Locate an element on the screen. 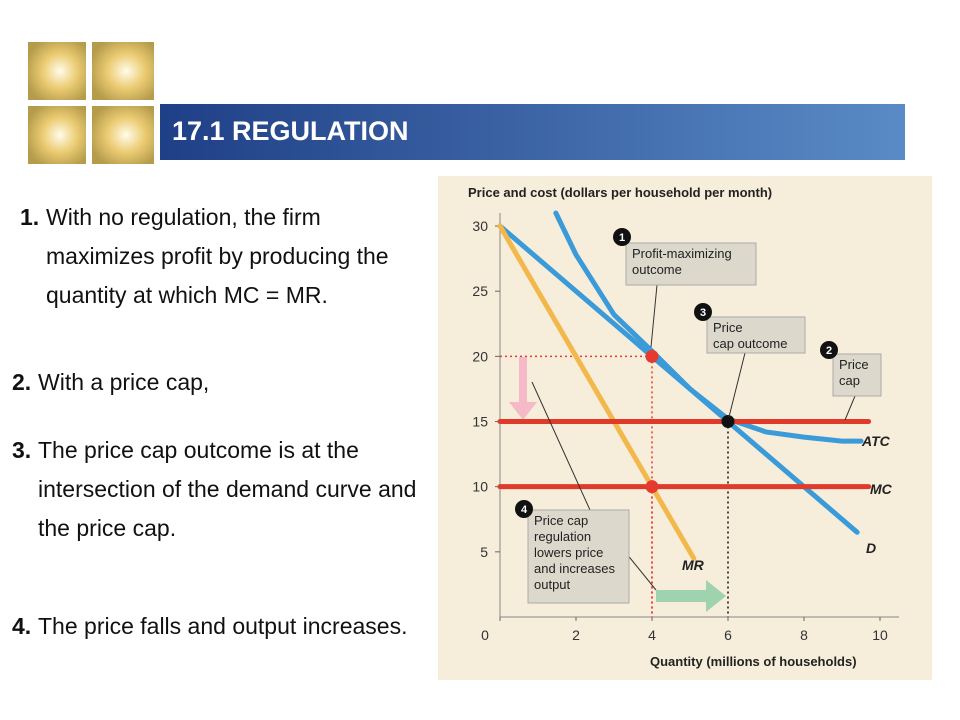  curve-label: D is located at coordinates (871, 548).